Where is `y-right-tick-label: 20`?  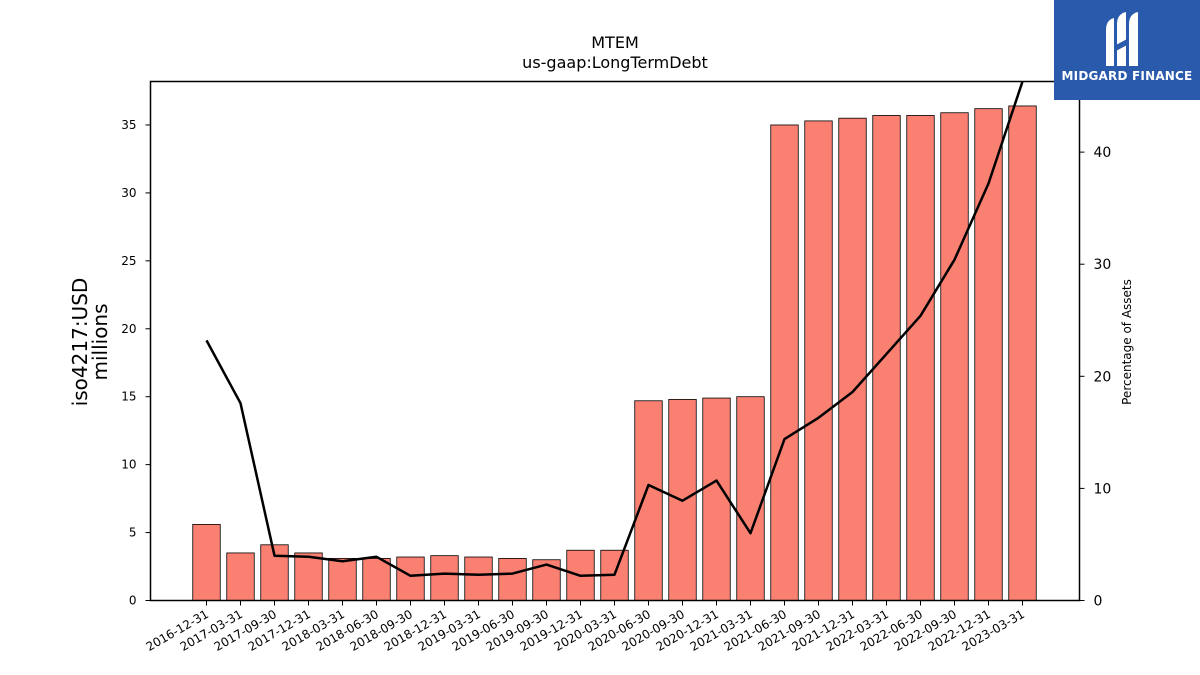 y-right-tick-label: 20 is located at coordinates (1103, 377).